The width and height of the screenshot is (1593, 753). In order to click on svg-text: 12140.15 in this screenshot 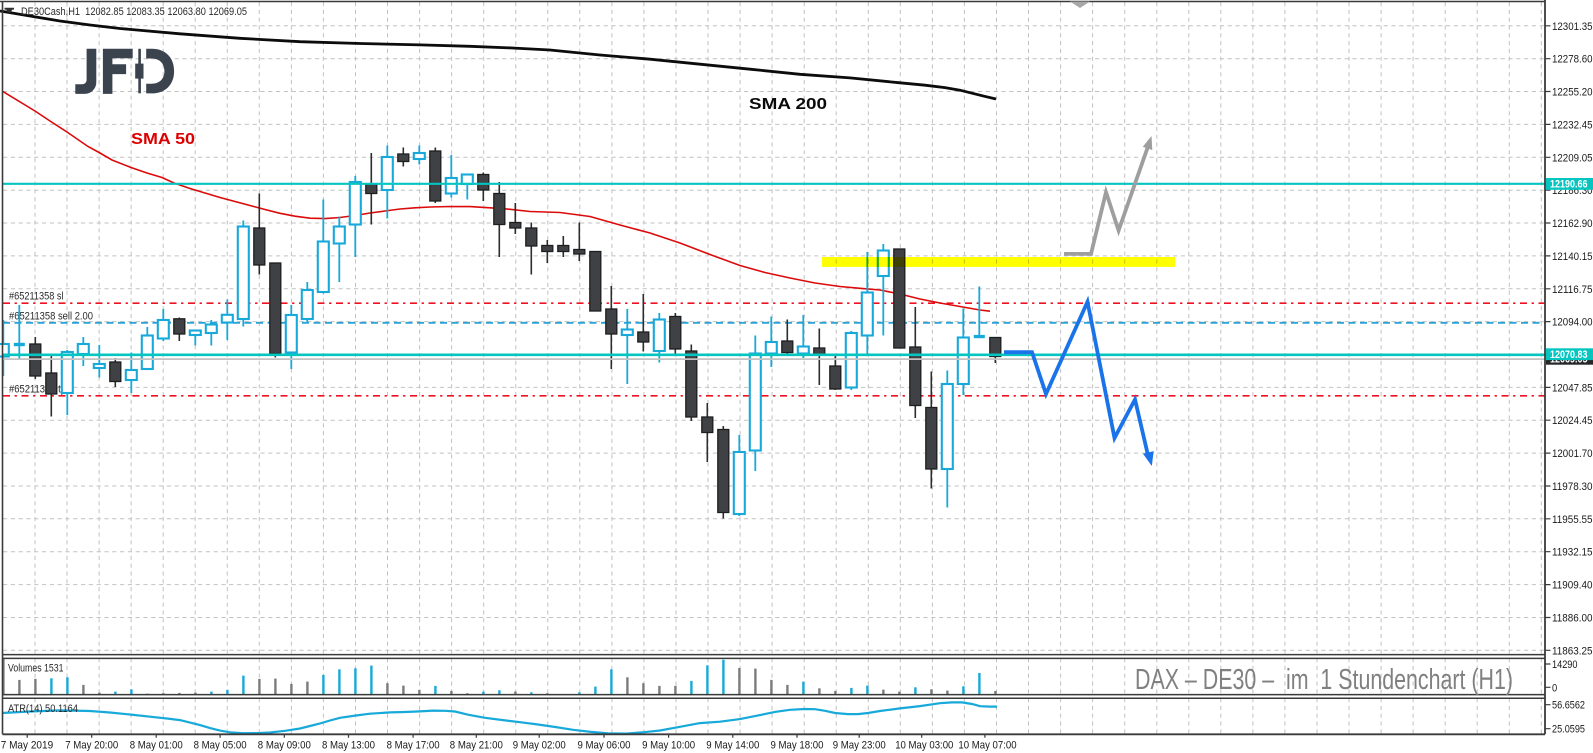, I will do `click(1572, 257)`.